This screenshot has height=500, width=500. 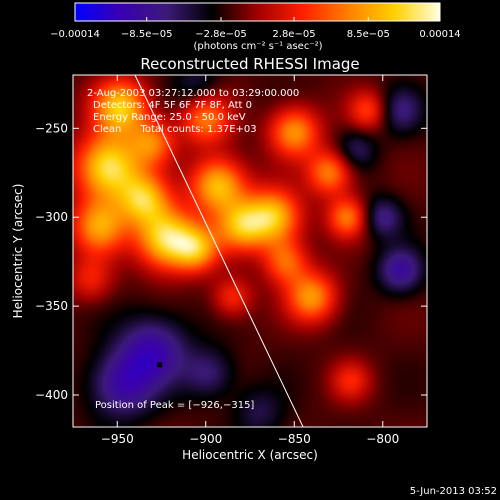 I want to click on y-tick-label: −350, so click(x=51, y=306).